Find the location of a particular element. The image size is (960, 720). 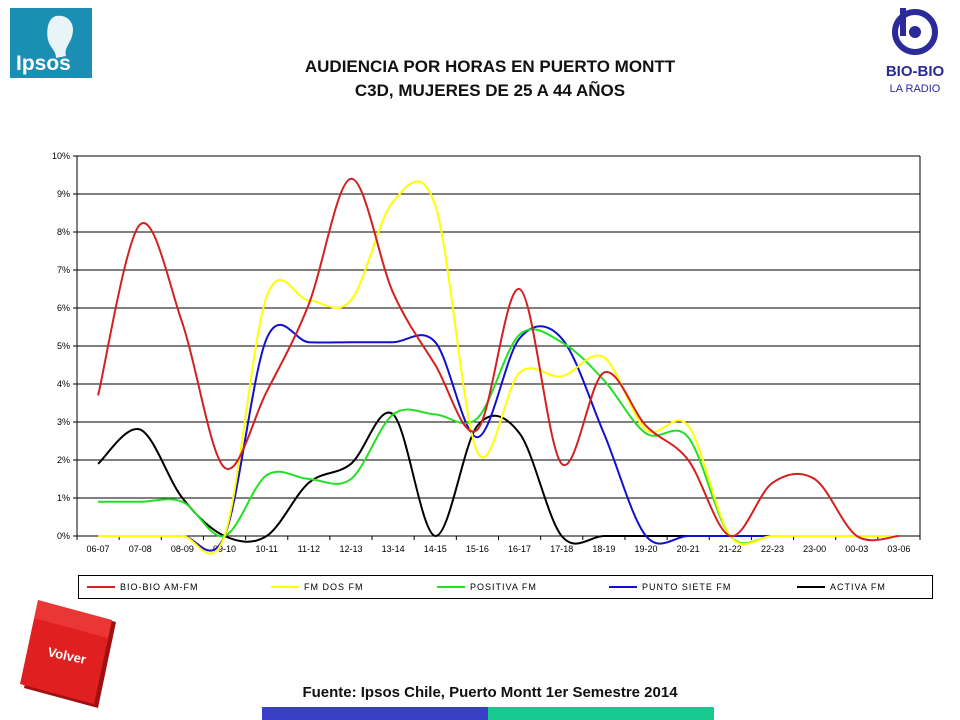

legend-swatch-bio-bio is located at coordinates (101, 587).